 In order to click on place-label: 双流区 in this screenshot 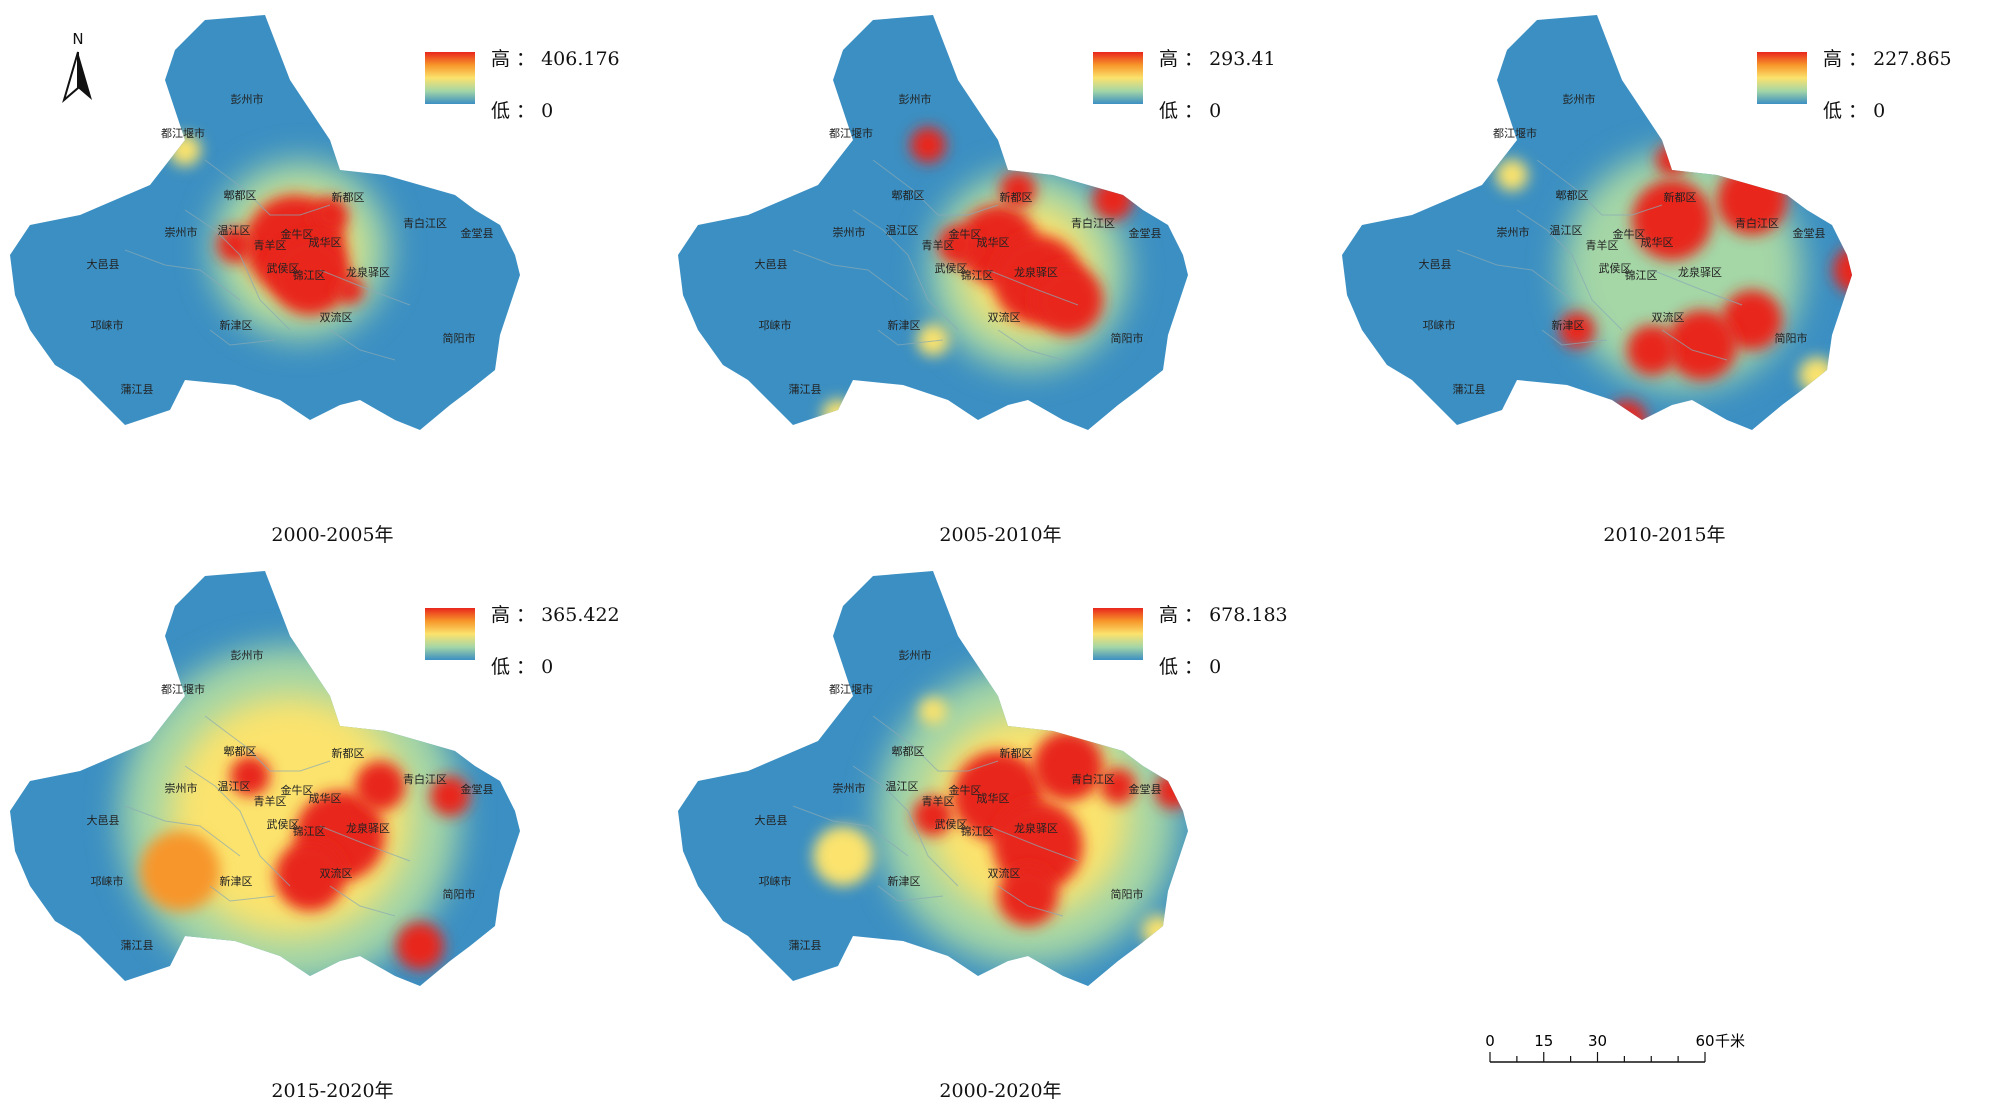, I will do `click(1004, 317)`.